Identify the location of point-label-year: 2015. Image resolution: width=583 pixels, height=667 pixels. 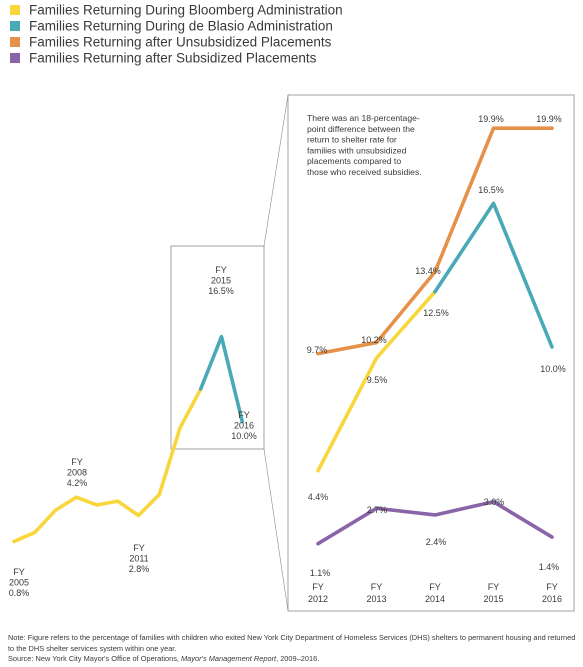
(221, 281).